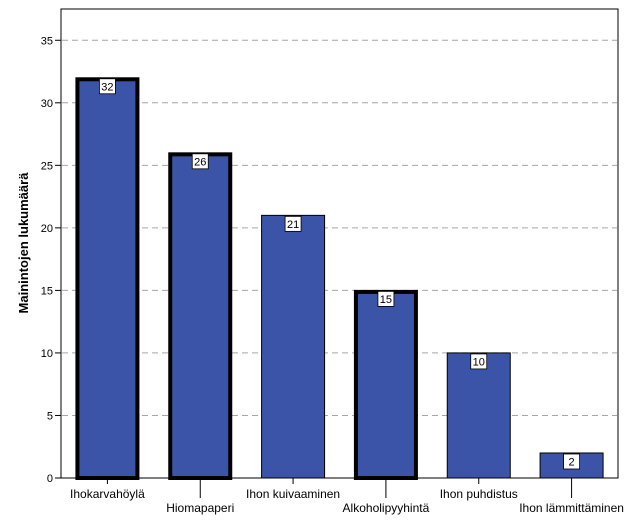 This screenshot has width=629, height=524. What do you see at coordinates (200, 508) in the screenshot?
I see `category-label: Hiomapaperi` at bounding box center [200, 508].